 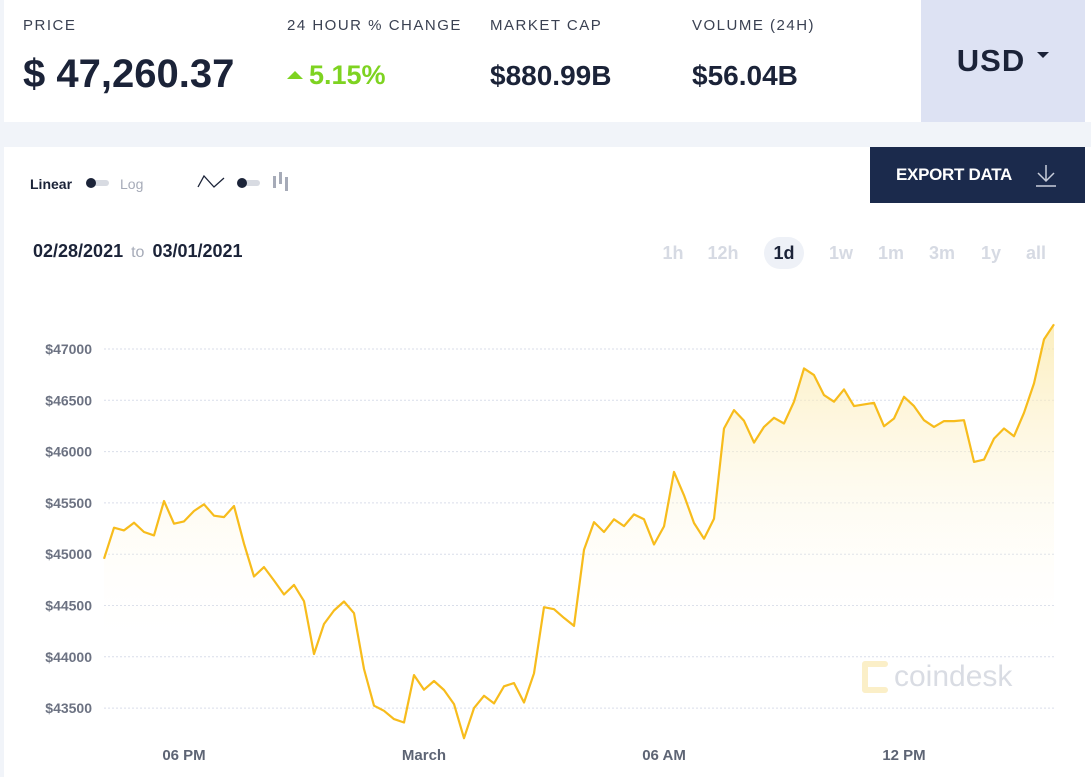 I want to click on x-tick-label: 12 PM, so click(x=903, y=755).